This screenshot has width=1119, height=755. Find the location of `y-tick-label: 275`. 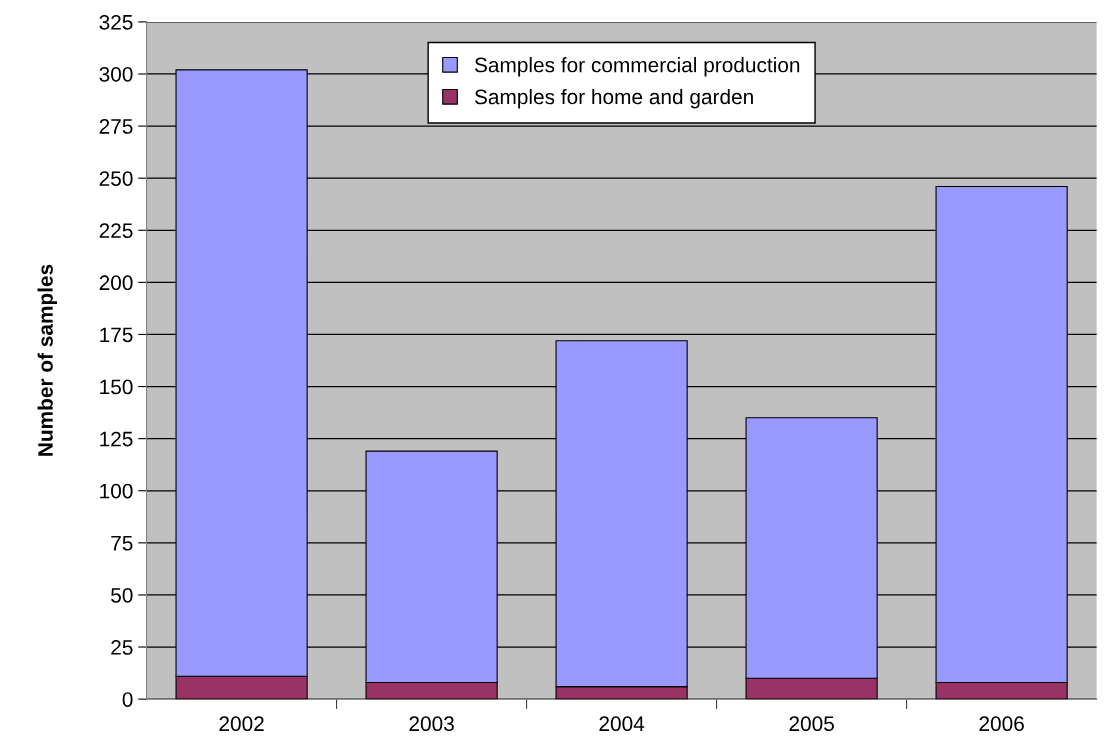

y-tick-label: 275 is located at coordinates (116, 126).